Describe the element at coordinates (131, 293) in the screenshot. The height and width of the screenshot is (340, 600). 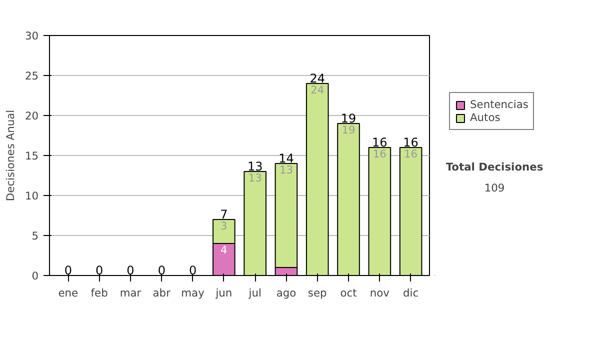
I see `x-tick-label: mar` at that location.